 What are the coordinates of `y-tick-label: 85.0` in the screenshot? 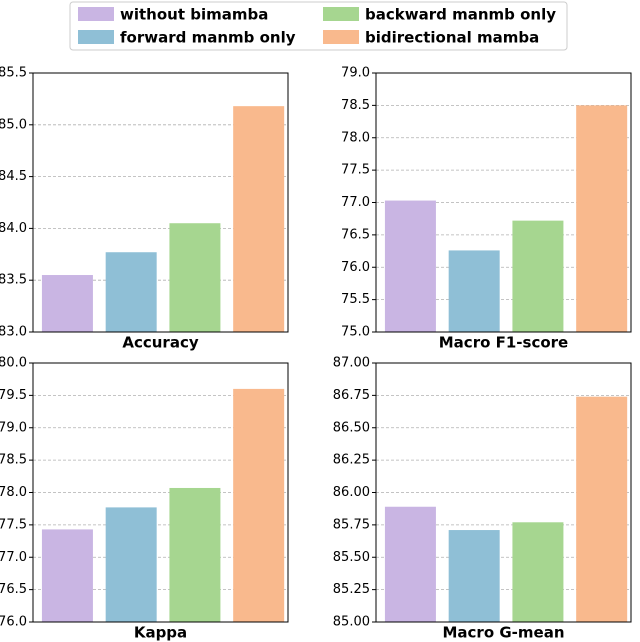 It's located at (13, 124).